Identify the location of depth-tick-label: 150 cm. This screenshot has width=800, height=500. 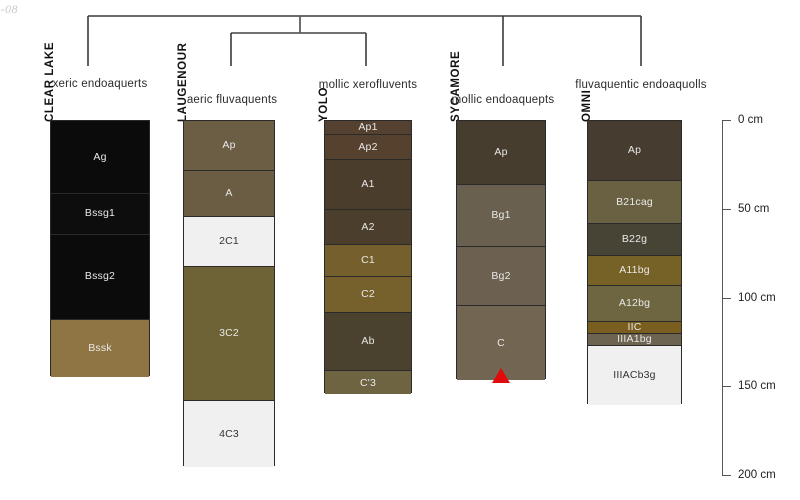
(757, 386).